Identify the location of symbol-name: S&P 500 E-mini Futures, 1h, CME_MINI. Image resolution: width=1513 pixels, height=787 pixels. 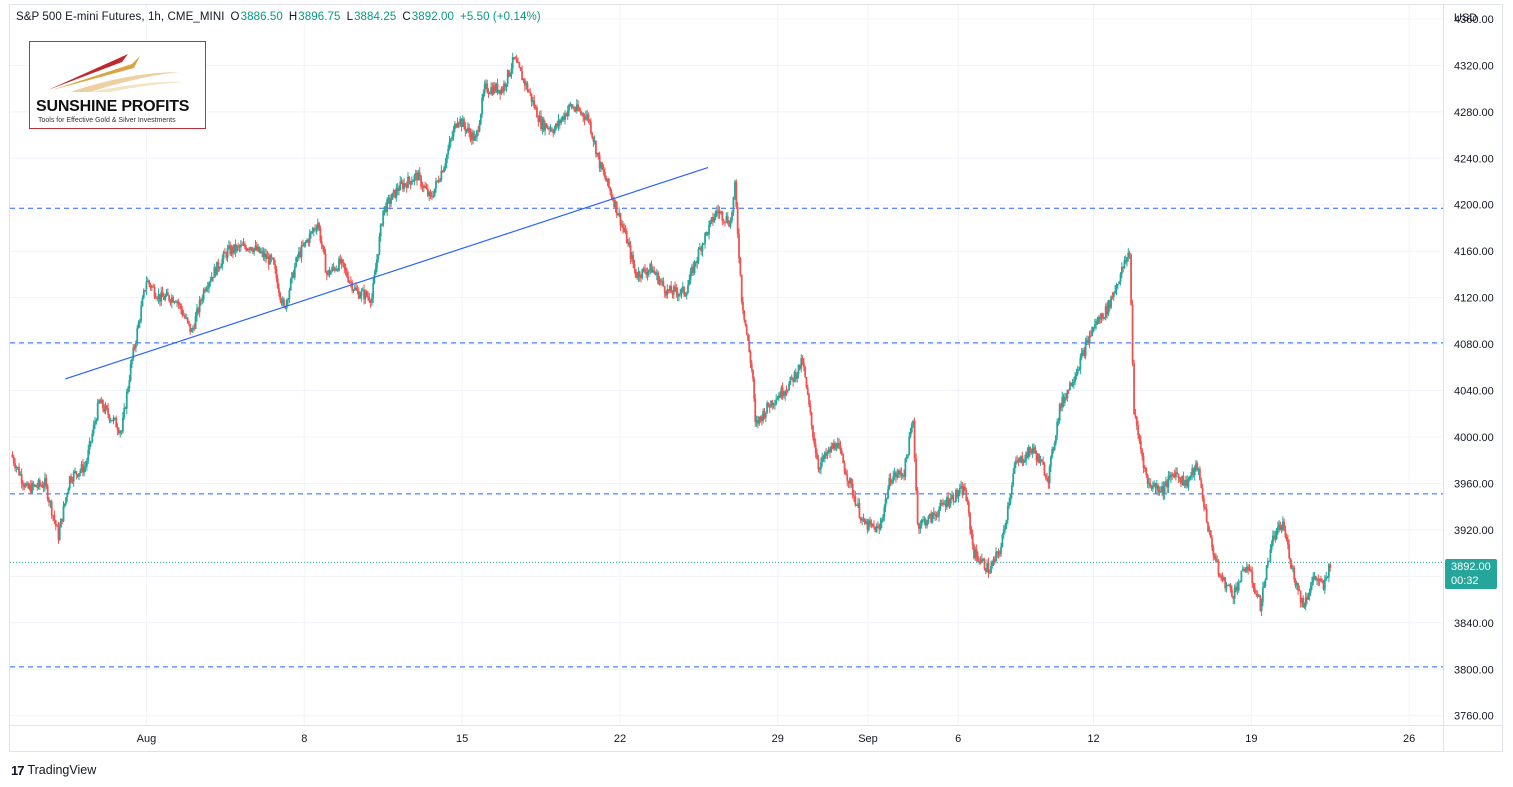
(120, 17).